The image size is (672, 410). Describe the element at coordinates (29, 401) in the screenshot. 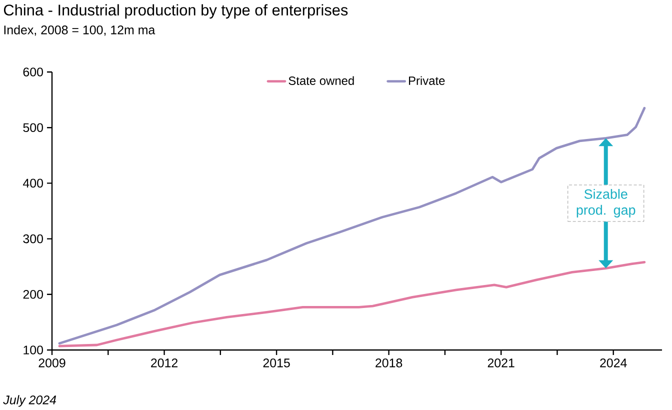

I see `text: July 2024` at that location.